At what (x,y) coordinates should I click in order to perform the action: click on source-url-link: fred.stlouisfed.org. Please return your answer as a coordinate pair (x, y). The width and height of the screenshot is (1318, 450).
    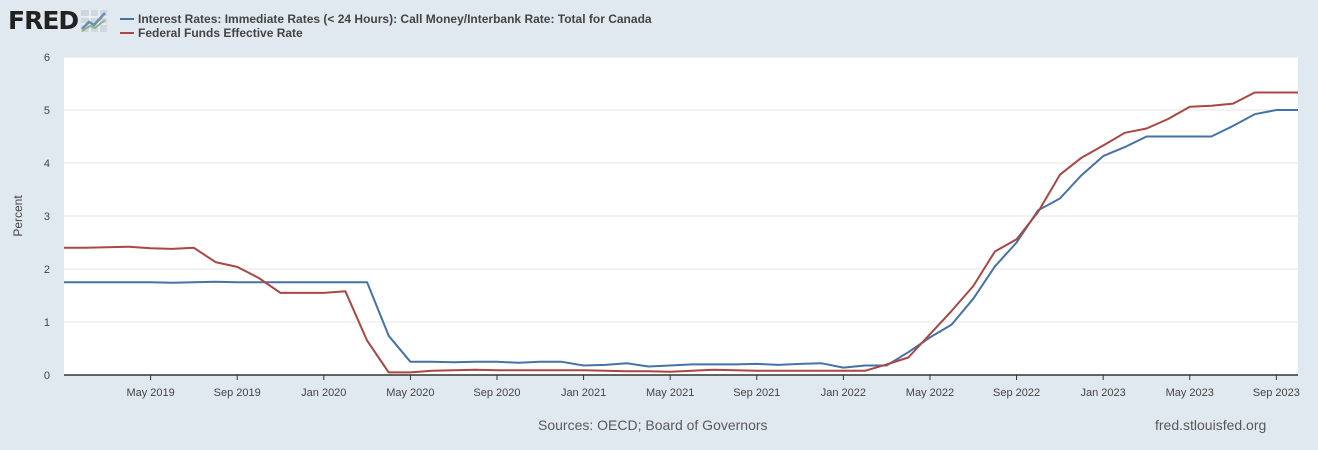
    Looking at the image, I should click on (1211, 425).